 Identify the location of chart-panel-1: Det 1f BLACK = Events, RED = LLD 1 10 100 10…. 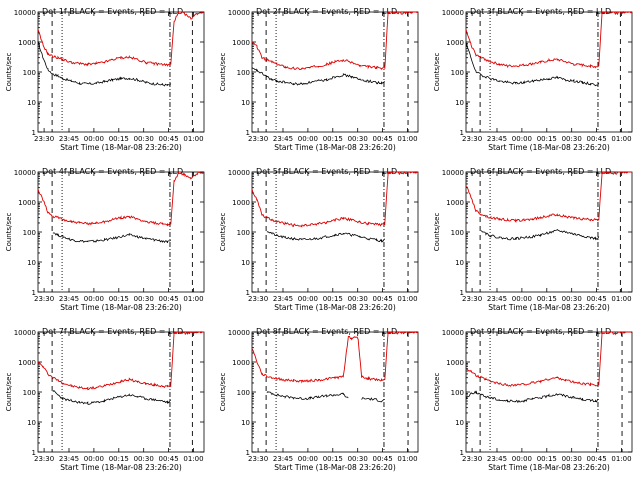
(105, 79).